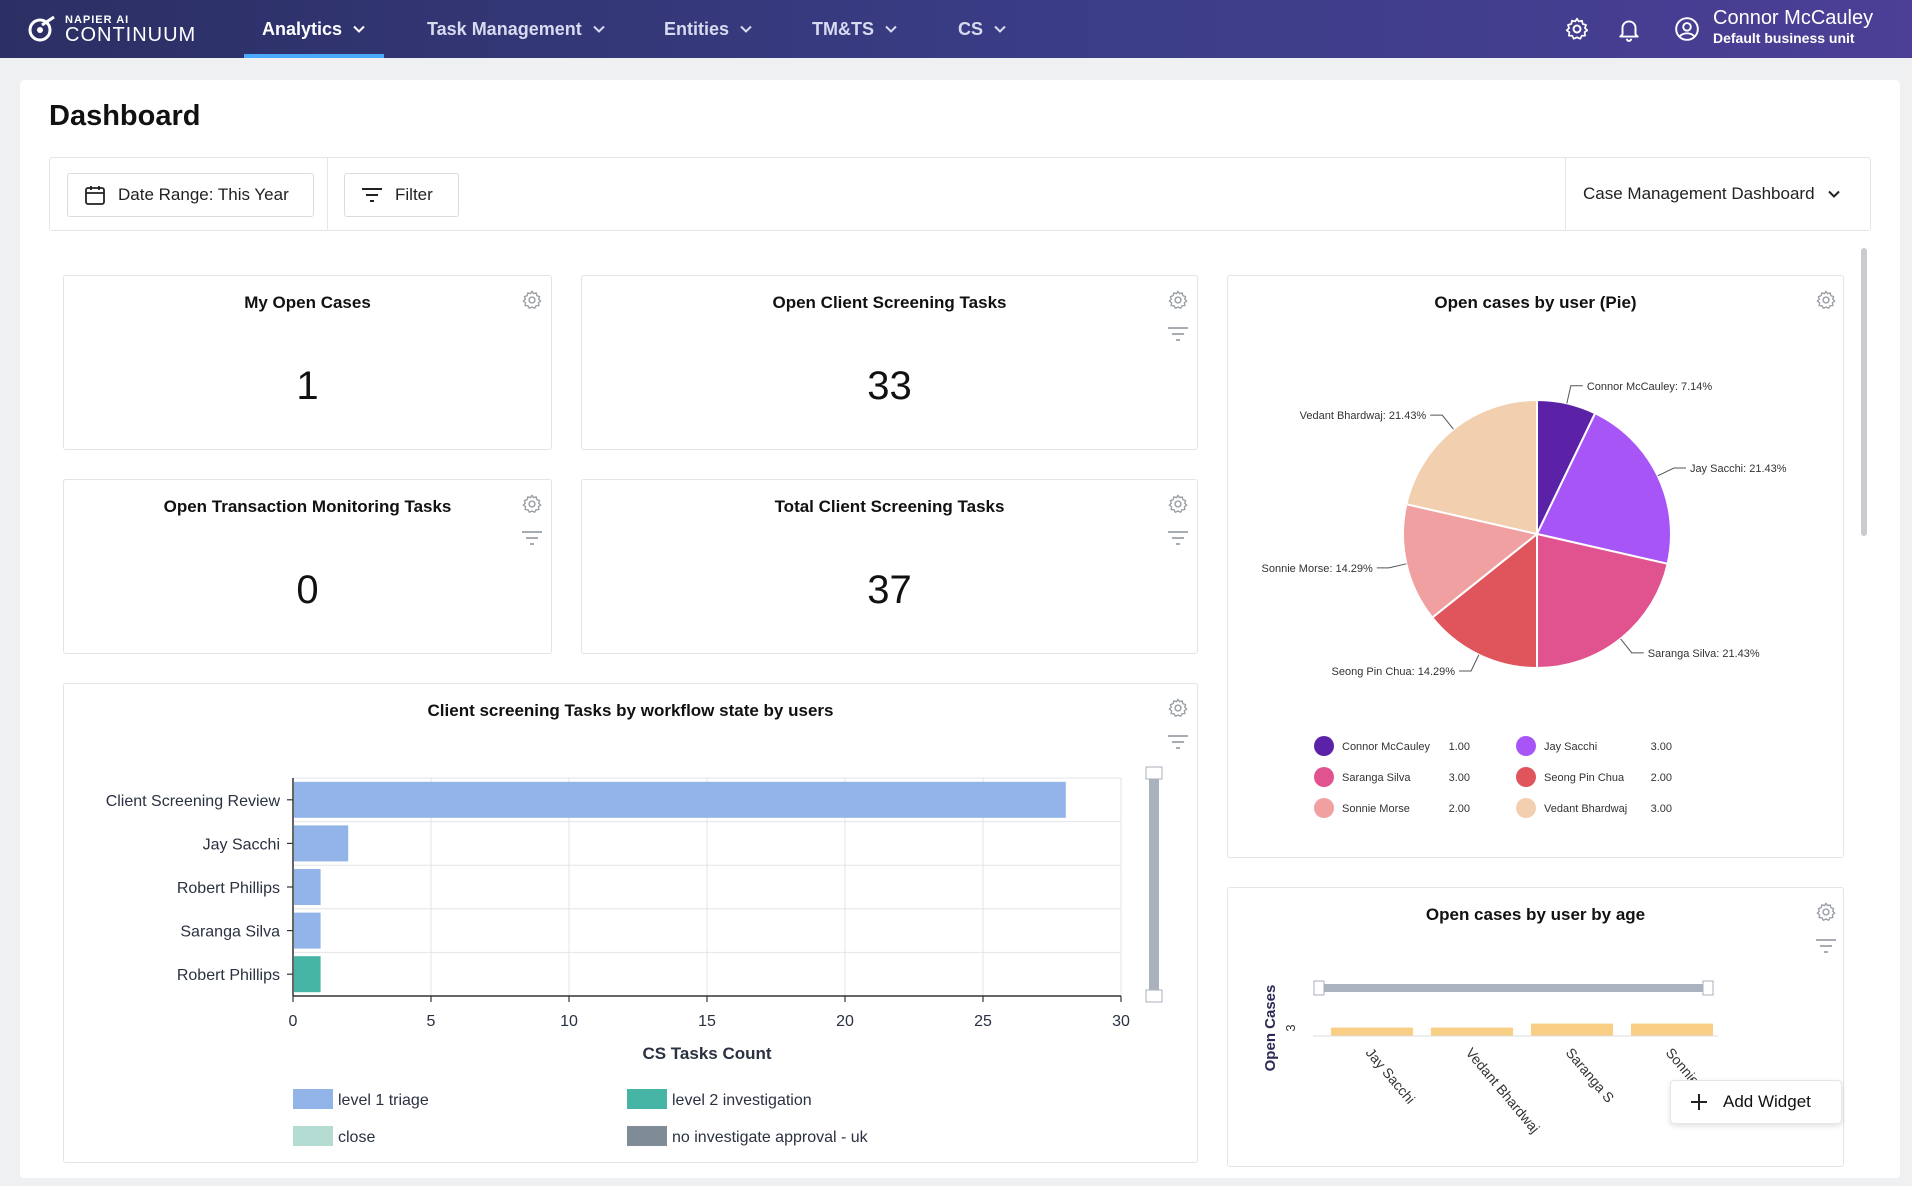 This screenshot has width=1912, height=1186. Describe the element at coordinates (193, 801) in the screenshot. I see `y-tick-label: Client Screening Review` at that location.